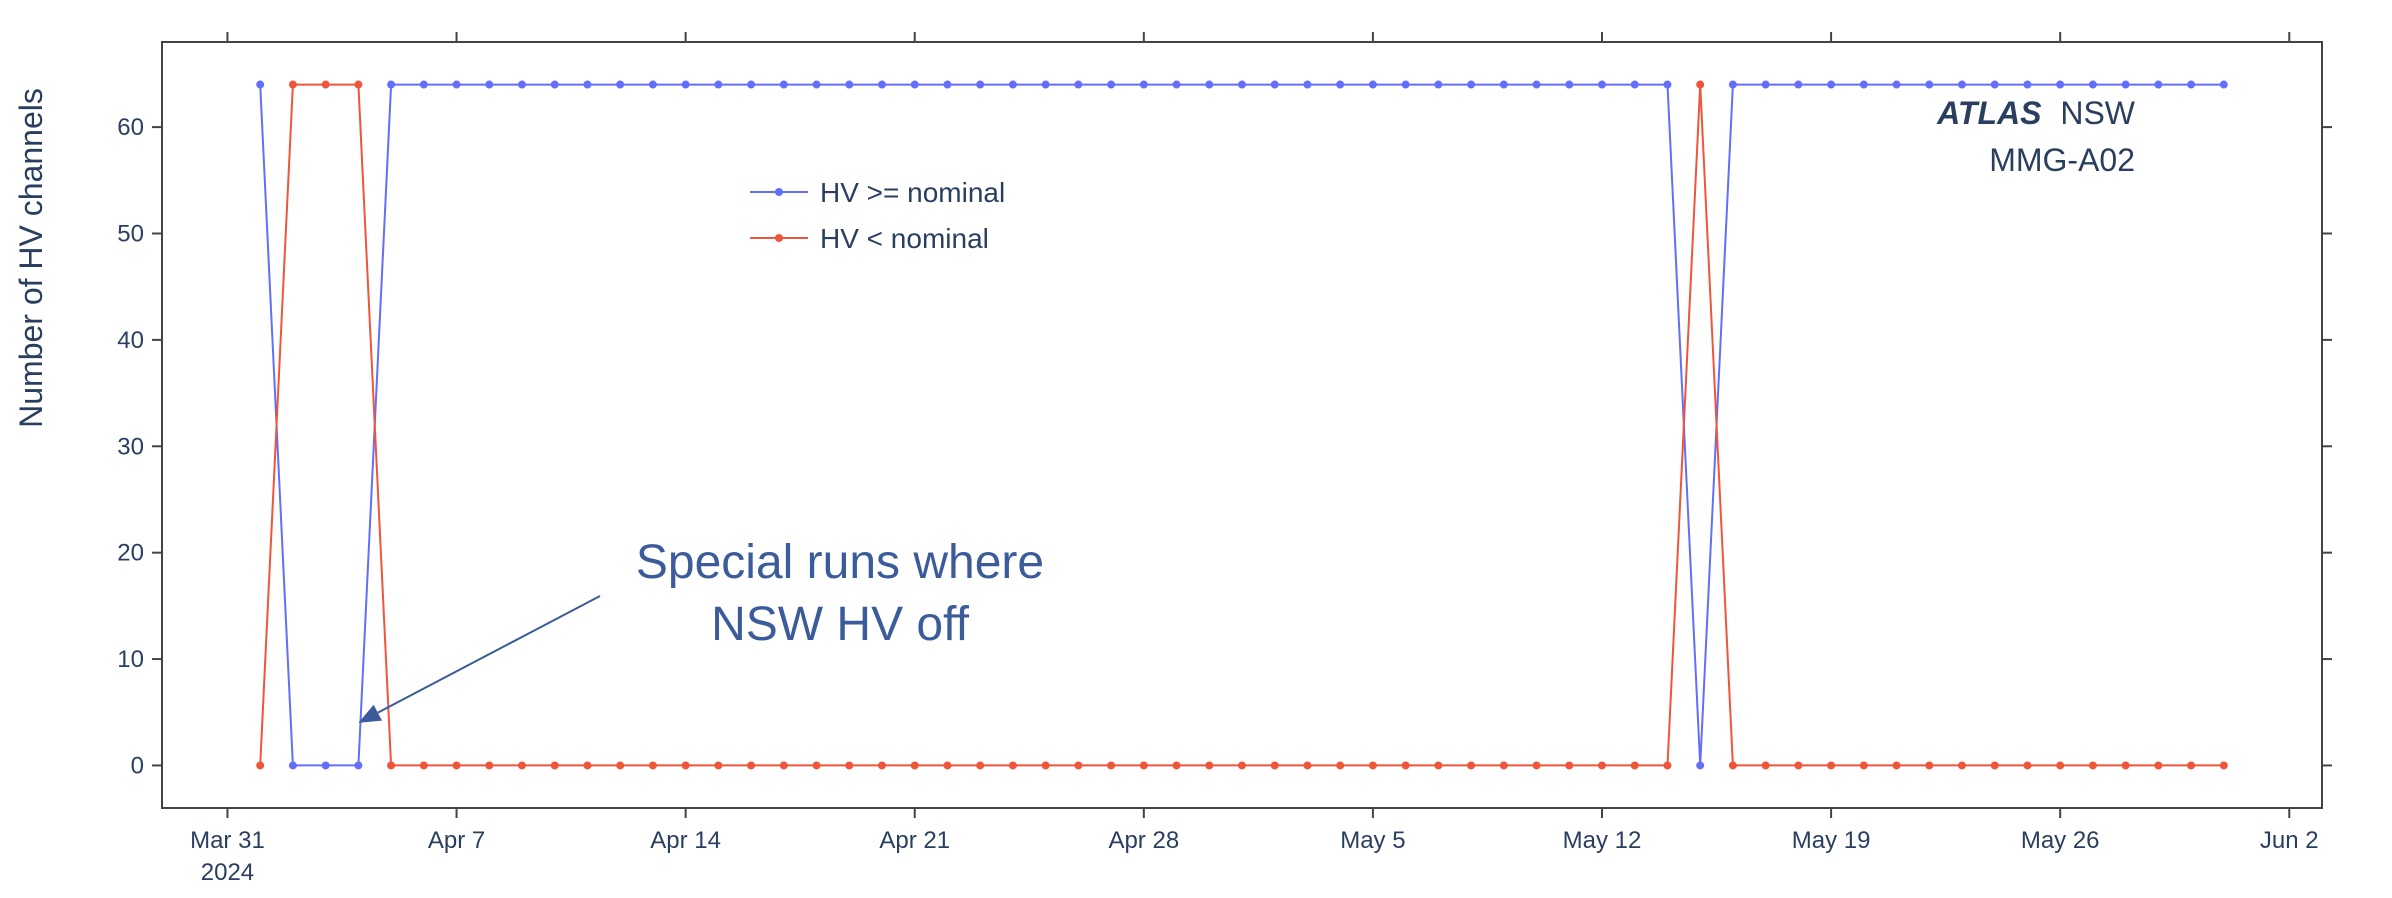 This screenshot has height=898, width=2392. Describe the element at coordinates (130, 446) in the screenshot. I see `y-tick-label: 30` at that location.